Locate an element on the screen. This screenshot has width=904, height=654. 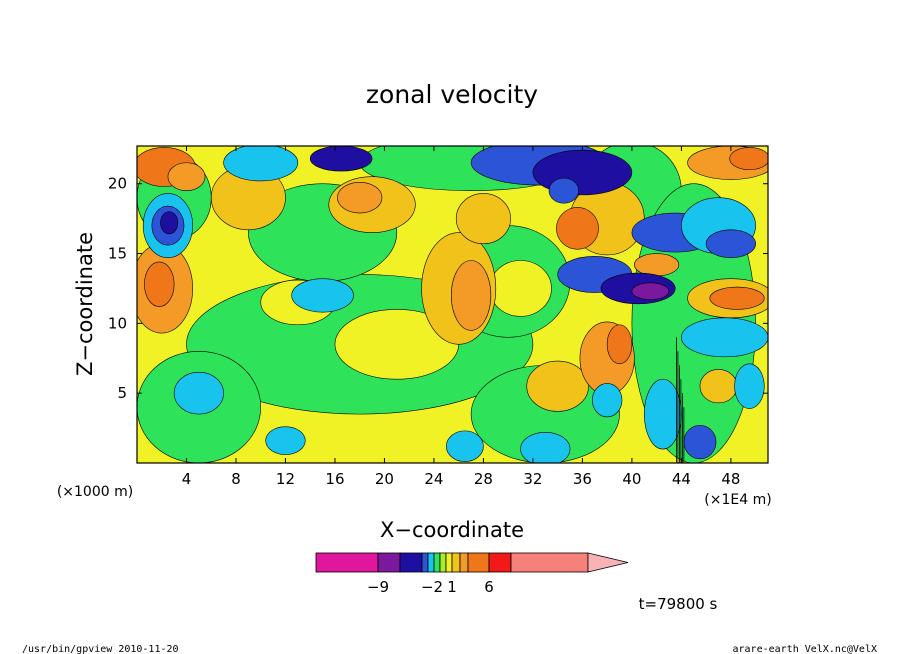
footer-left: /usr/bin/gpview 2010-11-20 is located at coordinates (100, 649).